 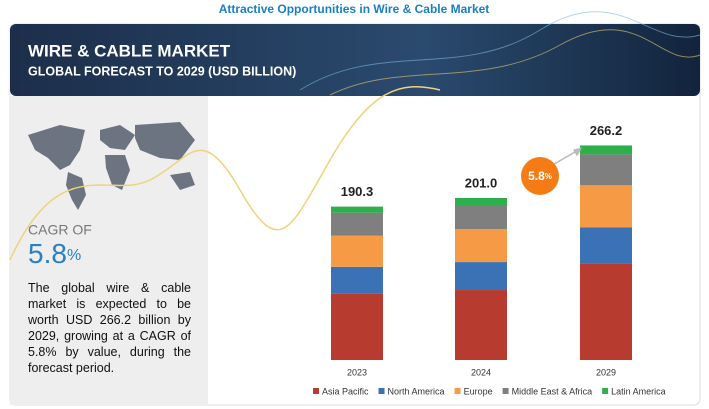 What do you see at coordinates (345, 391) in the screenshot?
I see `legend-label: Asia Pacific` at bounding box center [345, 391].